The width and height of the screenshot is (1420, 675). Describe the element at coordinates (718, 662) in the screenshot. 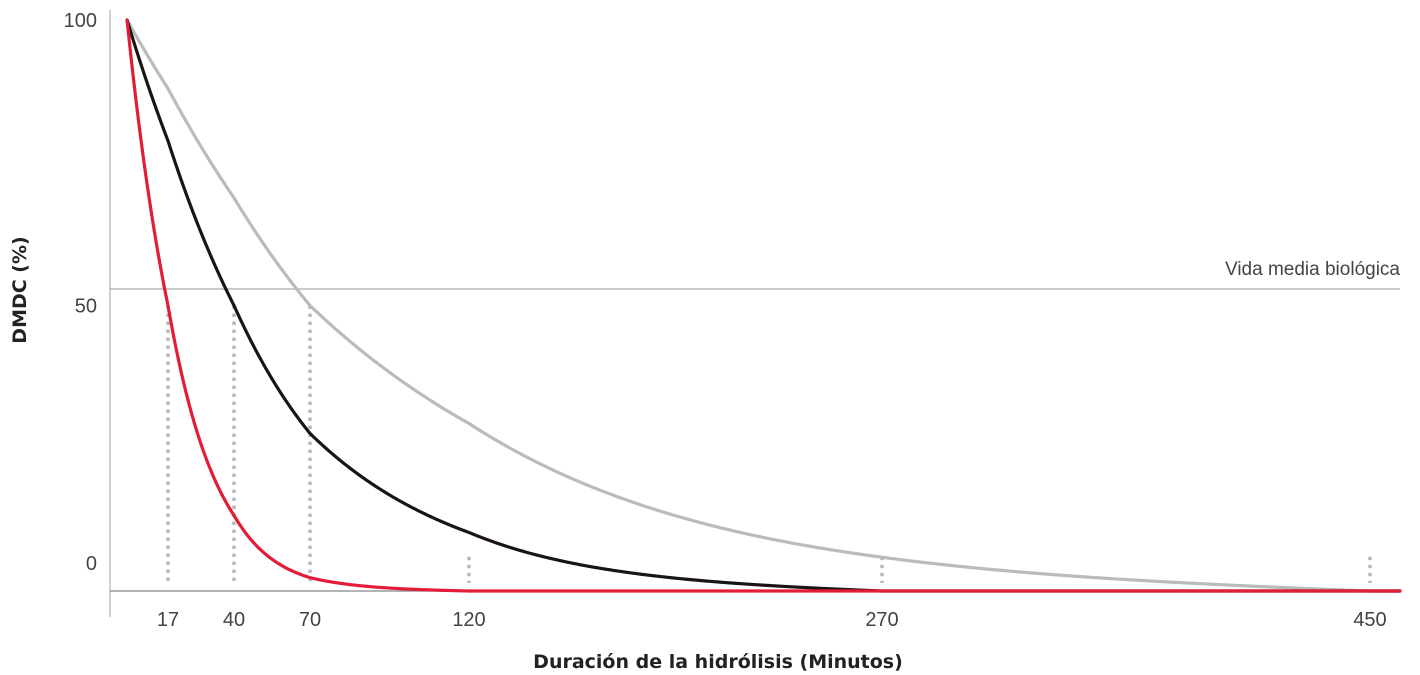

I see `x-axis-title: Duración de la hidrólisis (Minutos)` at that location.